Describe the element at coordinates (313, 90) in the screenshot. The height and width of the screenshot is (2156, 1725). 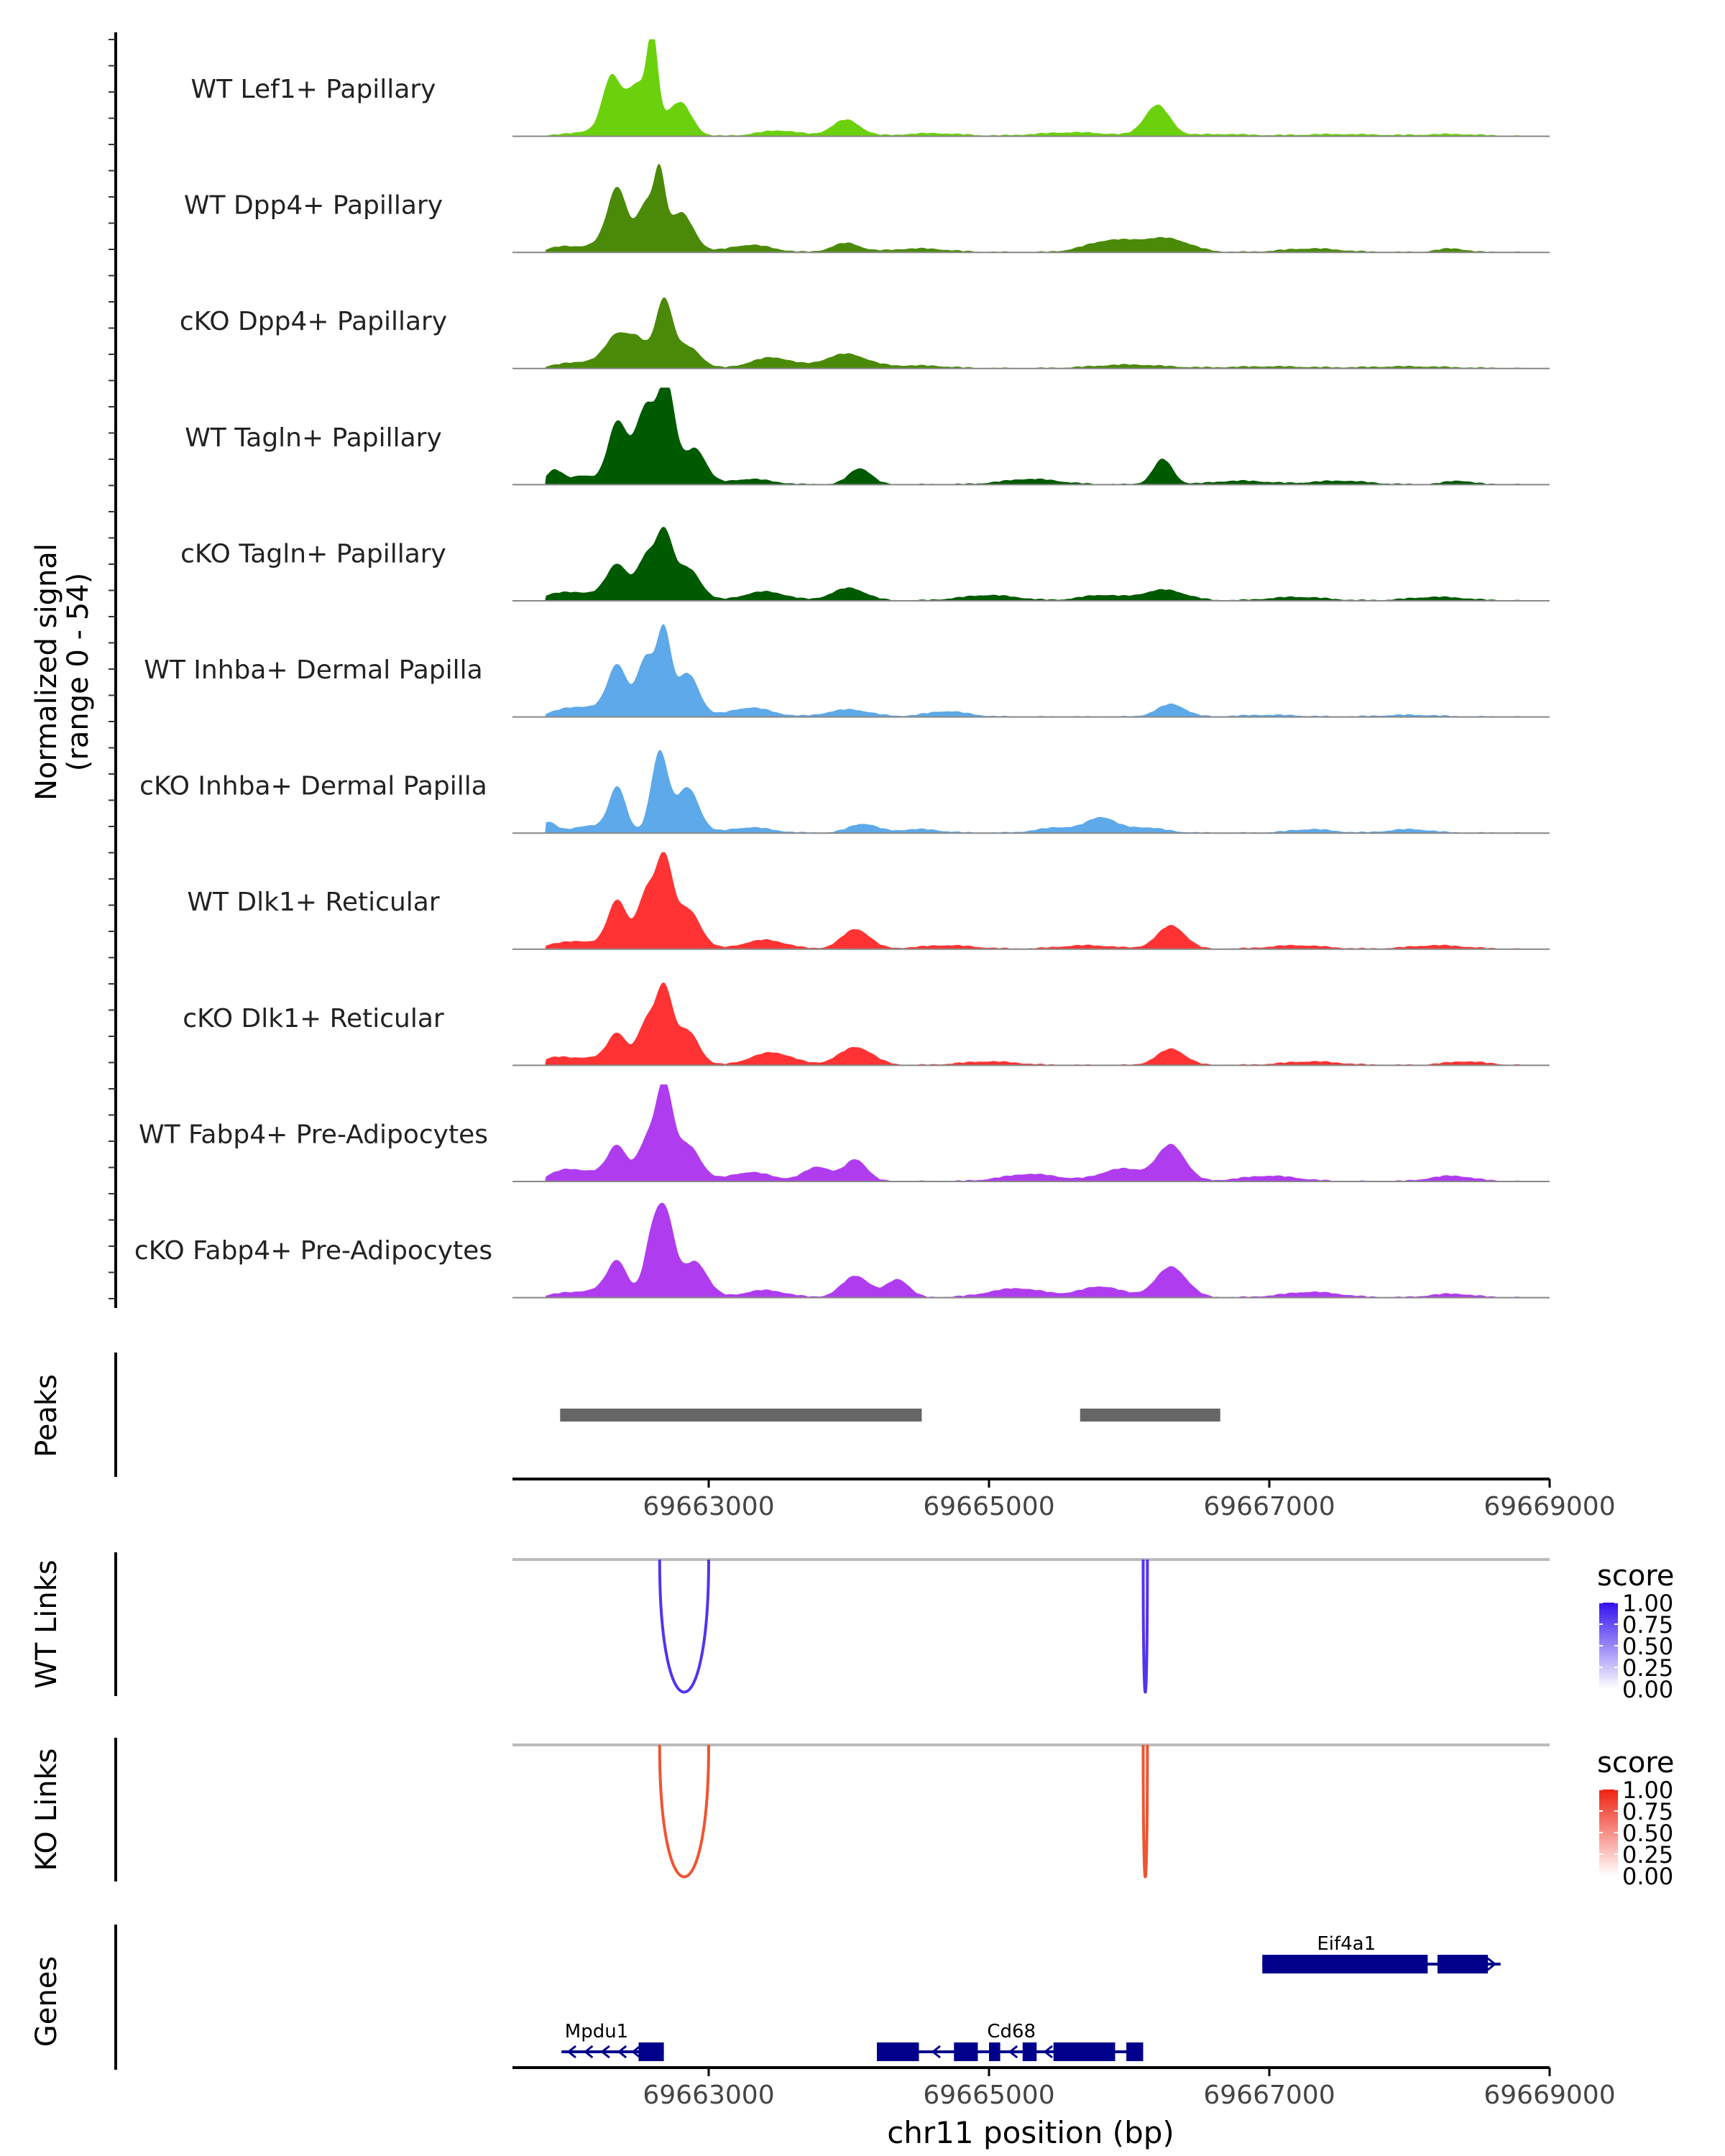
I see `coverage-track-label: WT Lef1+ Papillary` at that location.